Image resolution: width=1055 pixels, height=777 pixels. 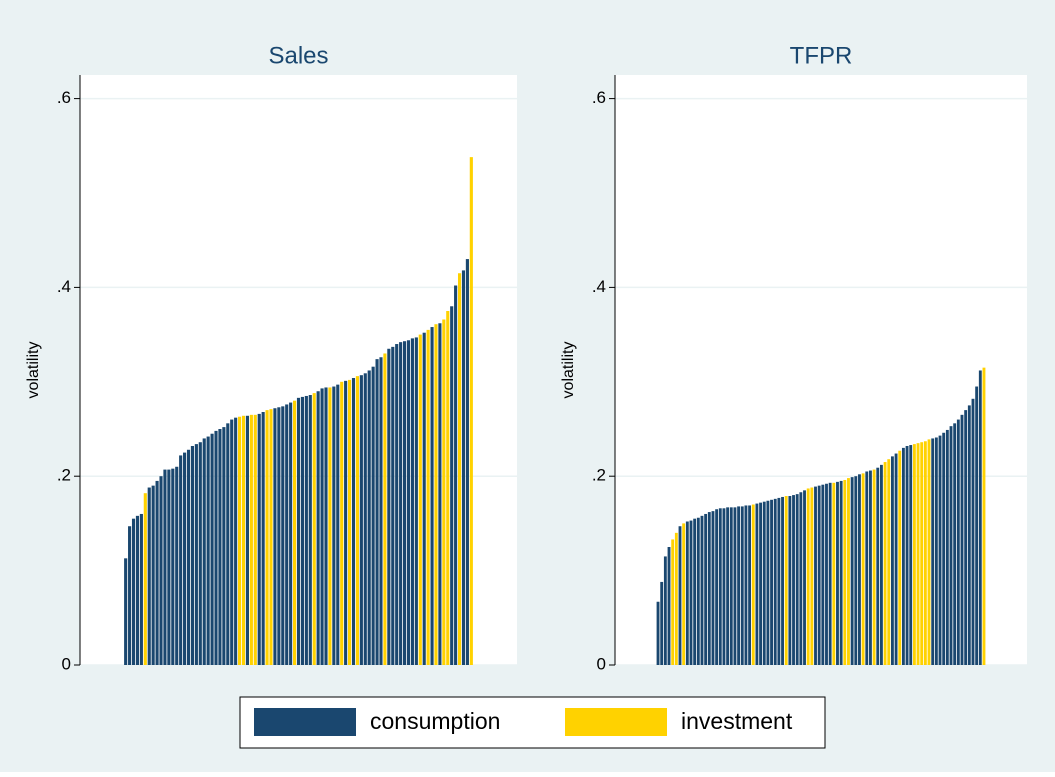 I want to click on chart-title: Sales, so click(x=298, y=55).